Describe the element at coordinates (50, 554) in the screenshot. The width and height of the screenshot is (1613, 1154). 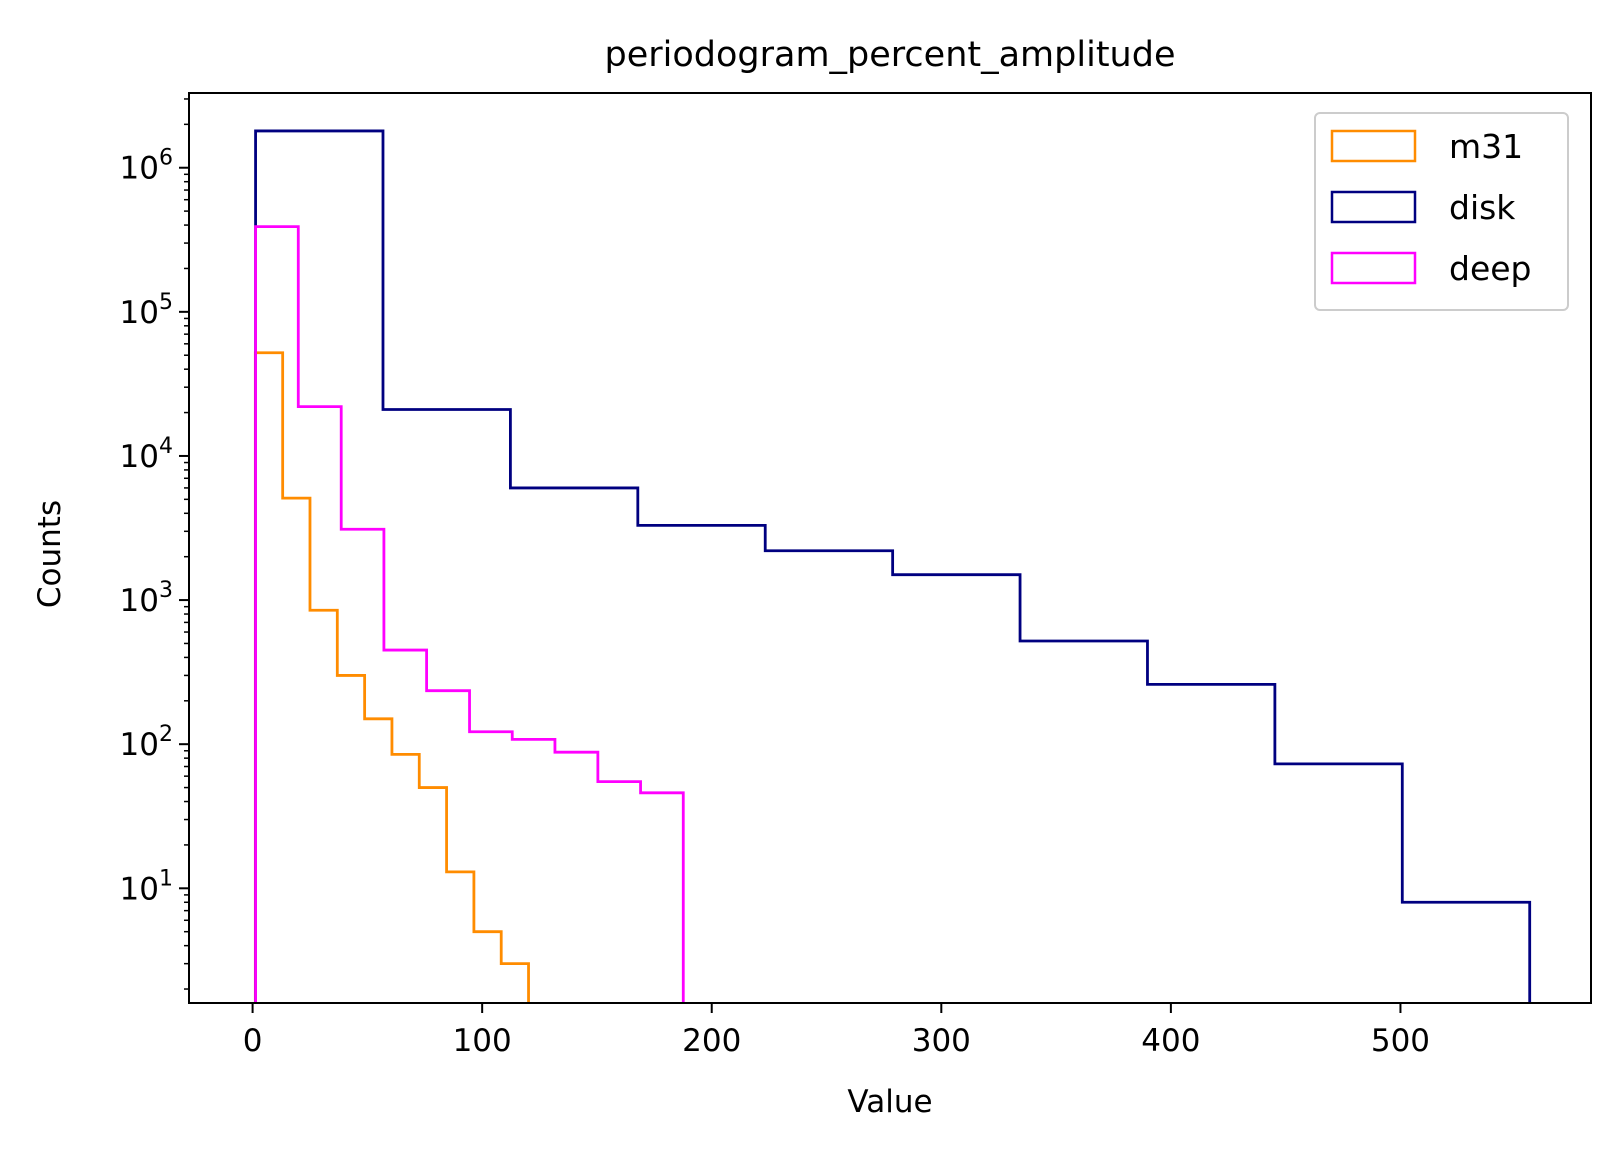
I see `y-axis-label: Counts` at that location.